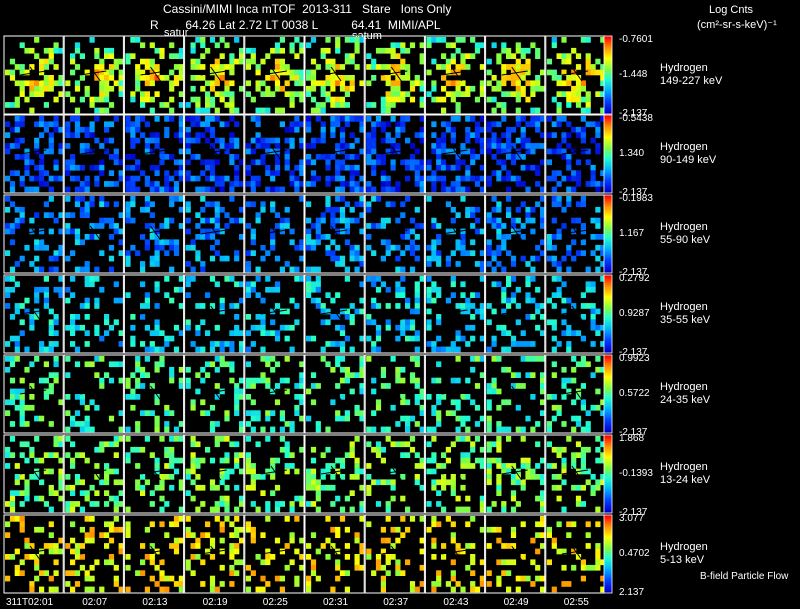 The height and width of the screenshot is (609, 800). I want to click on colorbar-mid-label: -1.448, so click(633, 74).